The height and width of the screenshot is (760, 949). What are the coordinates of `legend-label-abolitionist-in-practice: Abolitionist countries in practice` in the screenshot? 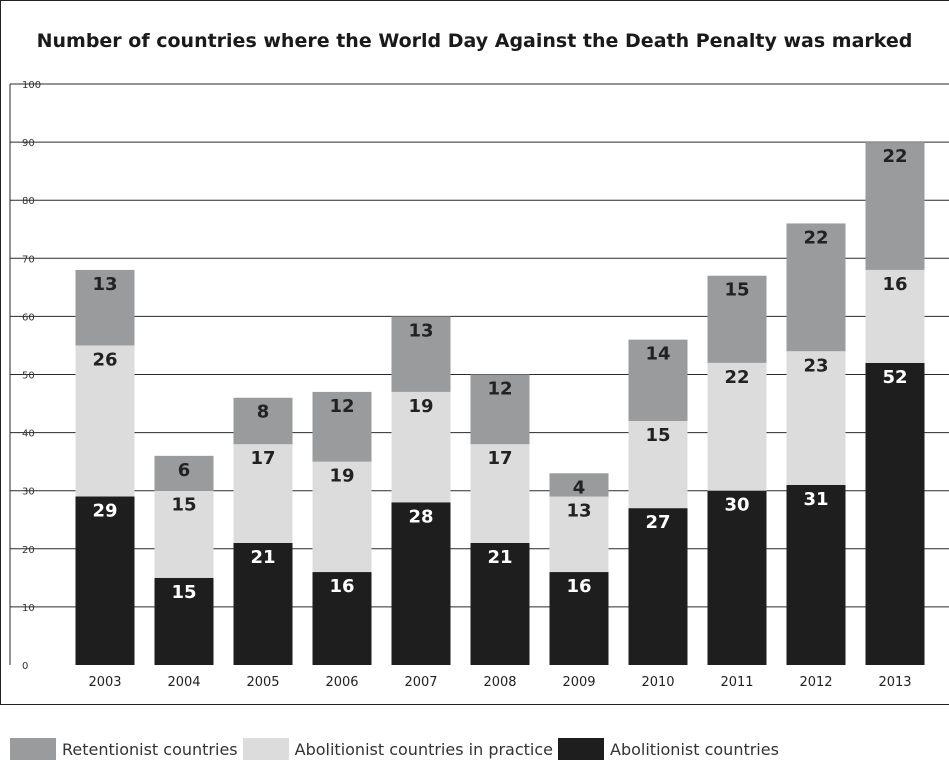 It's located at (424, 749).